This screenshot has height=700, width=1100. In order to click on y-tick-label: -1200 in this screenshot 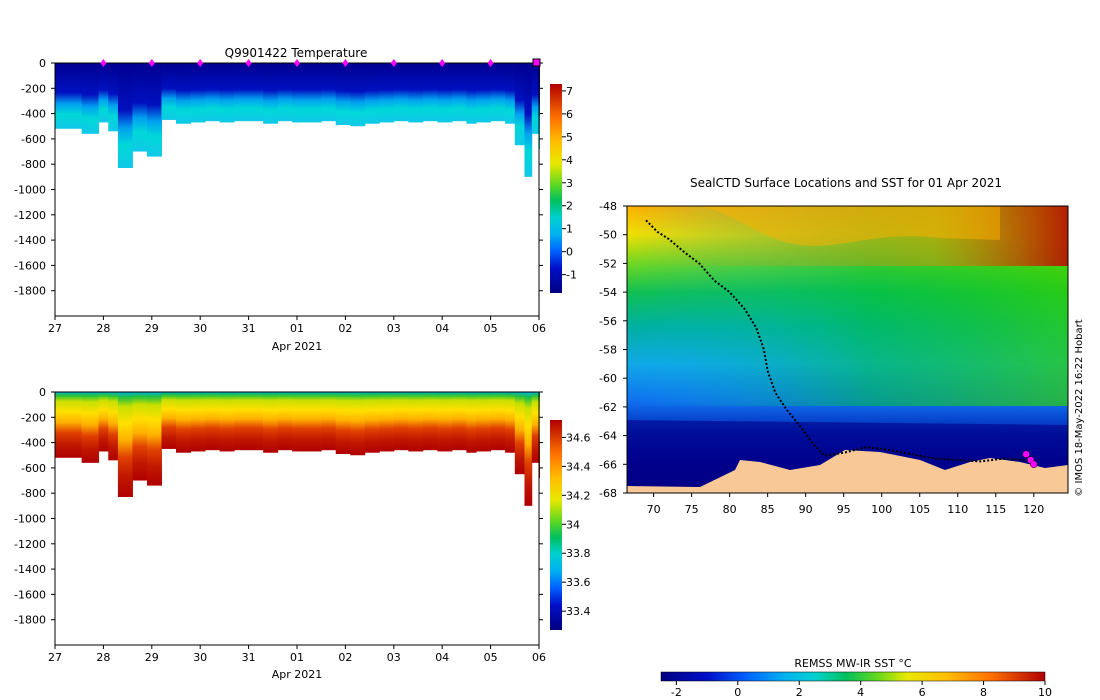, I will do `click(30, 215)`.